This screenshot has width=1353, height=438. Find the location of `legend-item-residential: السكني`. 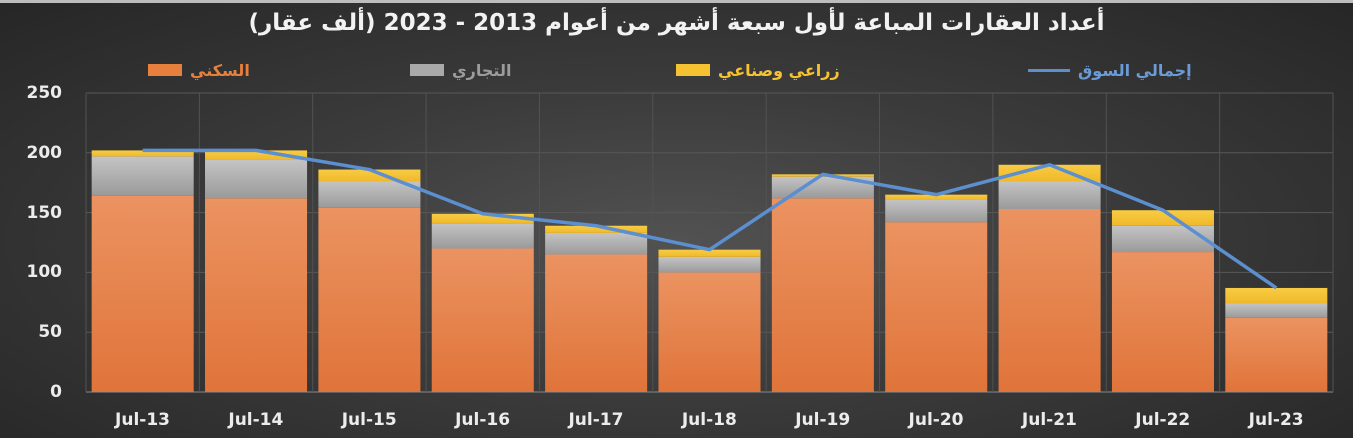

legend-item-residential: السكني is located at coordinates (199, 70).